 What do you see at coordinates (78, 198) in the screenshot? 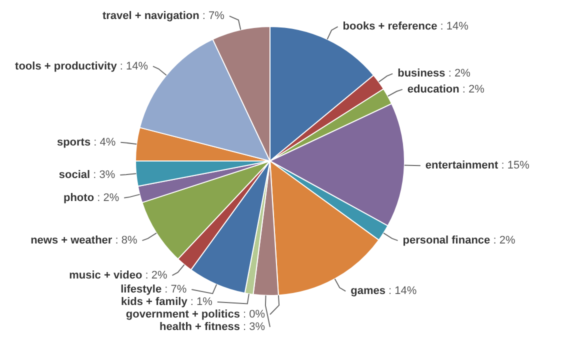
I see `slice-label: photo` at bounding box center [78, 198].